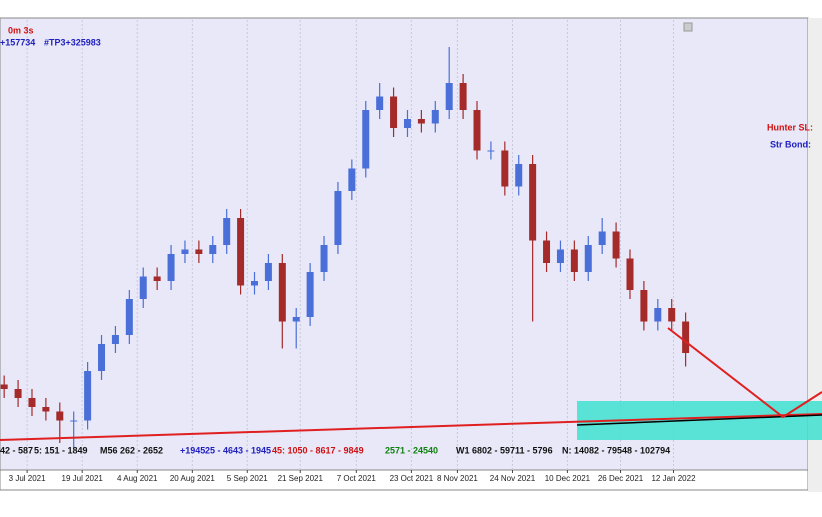 This screenshot has height=517, width=822. I want to click on x-tick-label: 8 Nov 2021, so click(457, 478).